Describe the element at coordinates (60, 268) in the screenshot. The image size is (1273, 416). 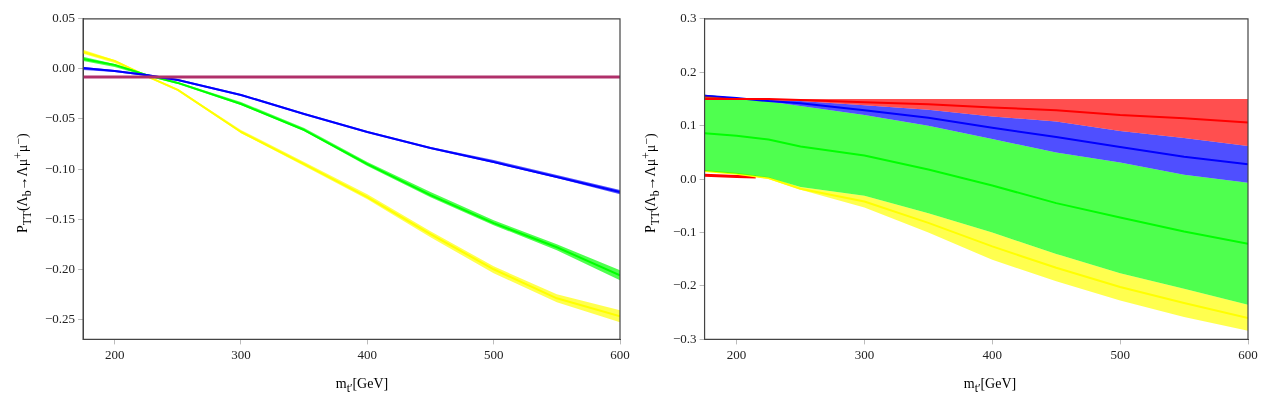
I see `y-tick-label: −0.20` at that location.